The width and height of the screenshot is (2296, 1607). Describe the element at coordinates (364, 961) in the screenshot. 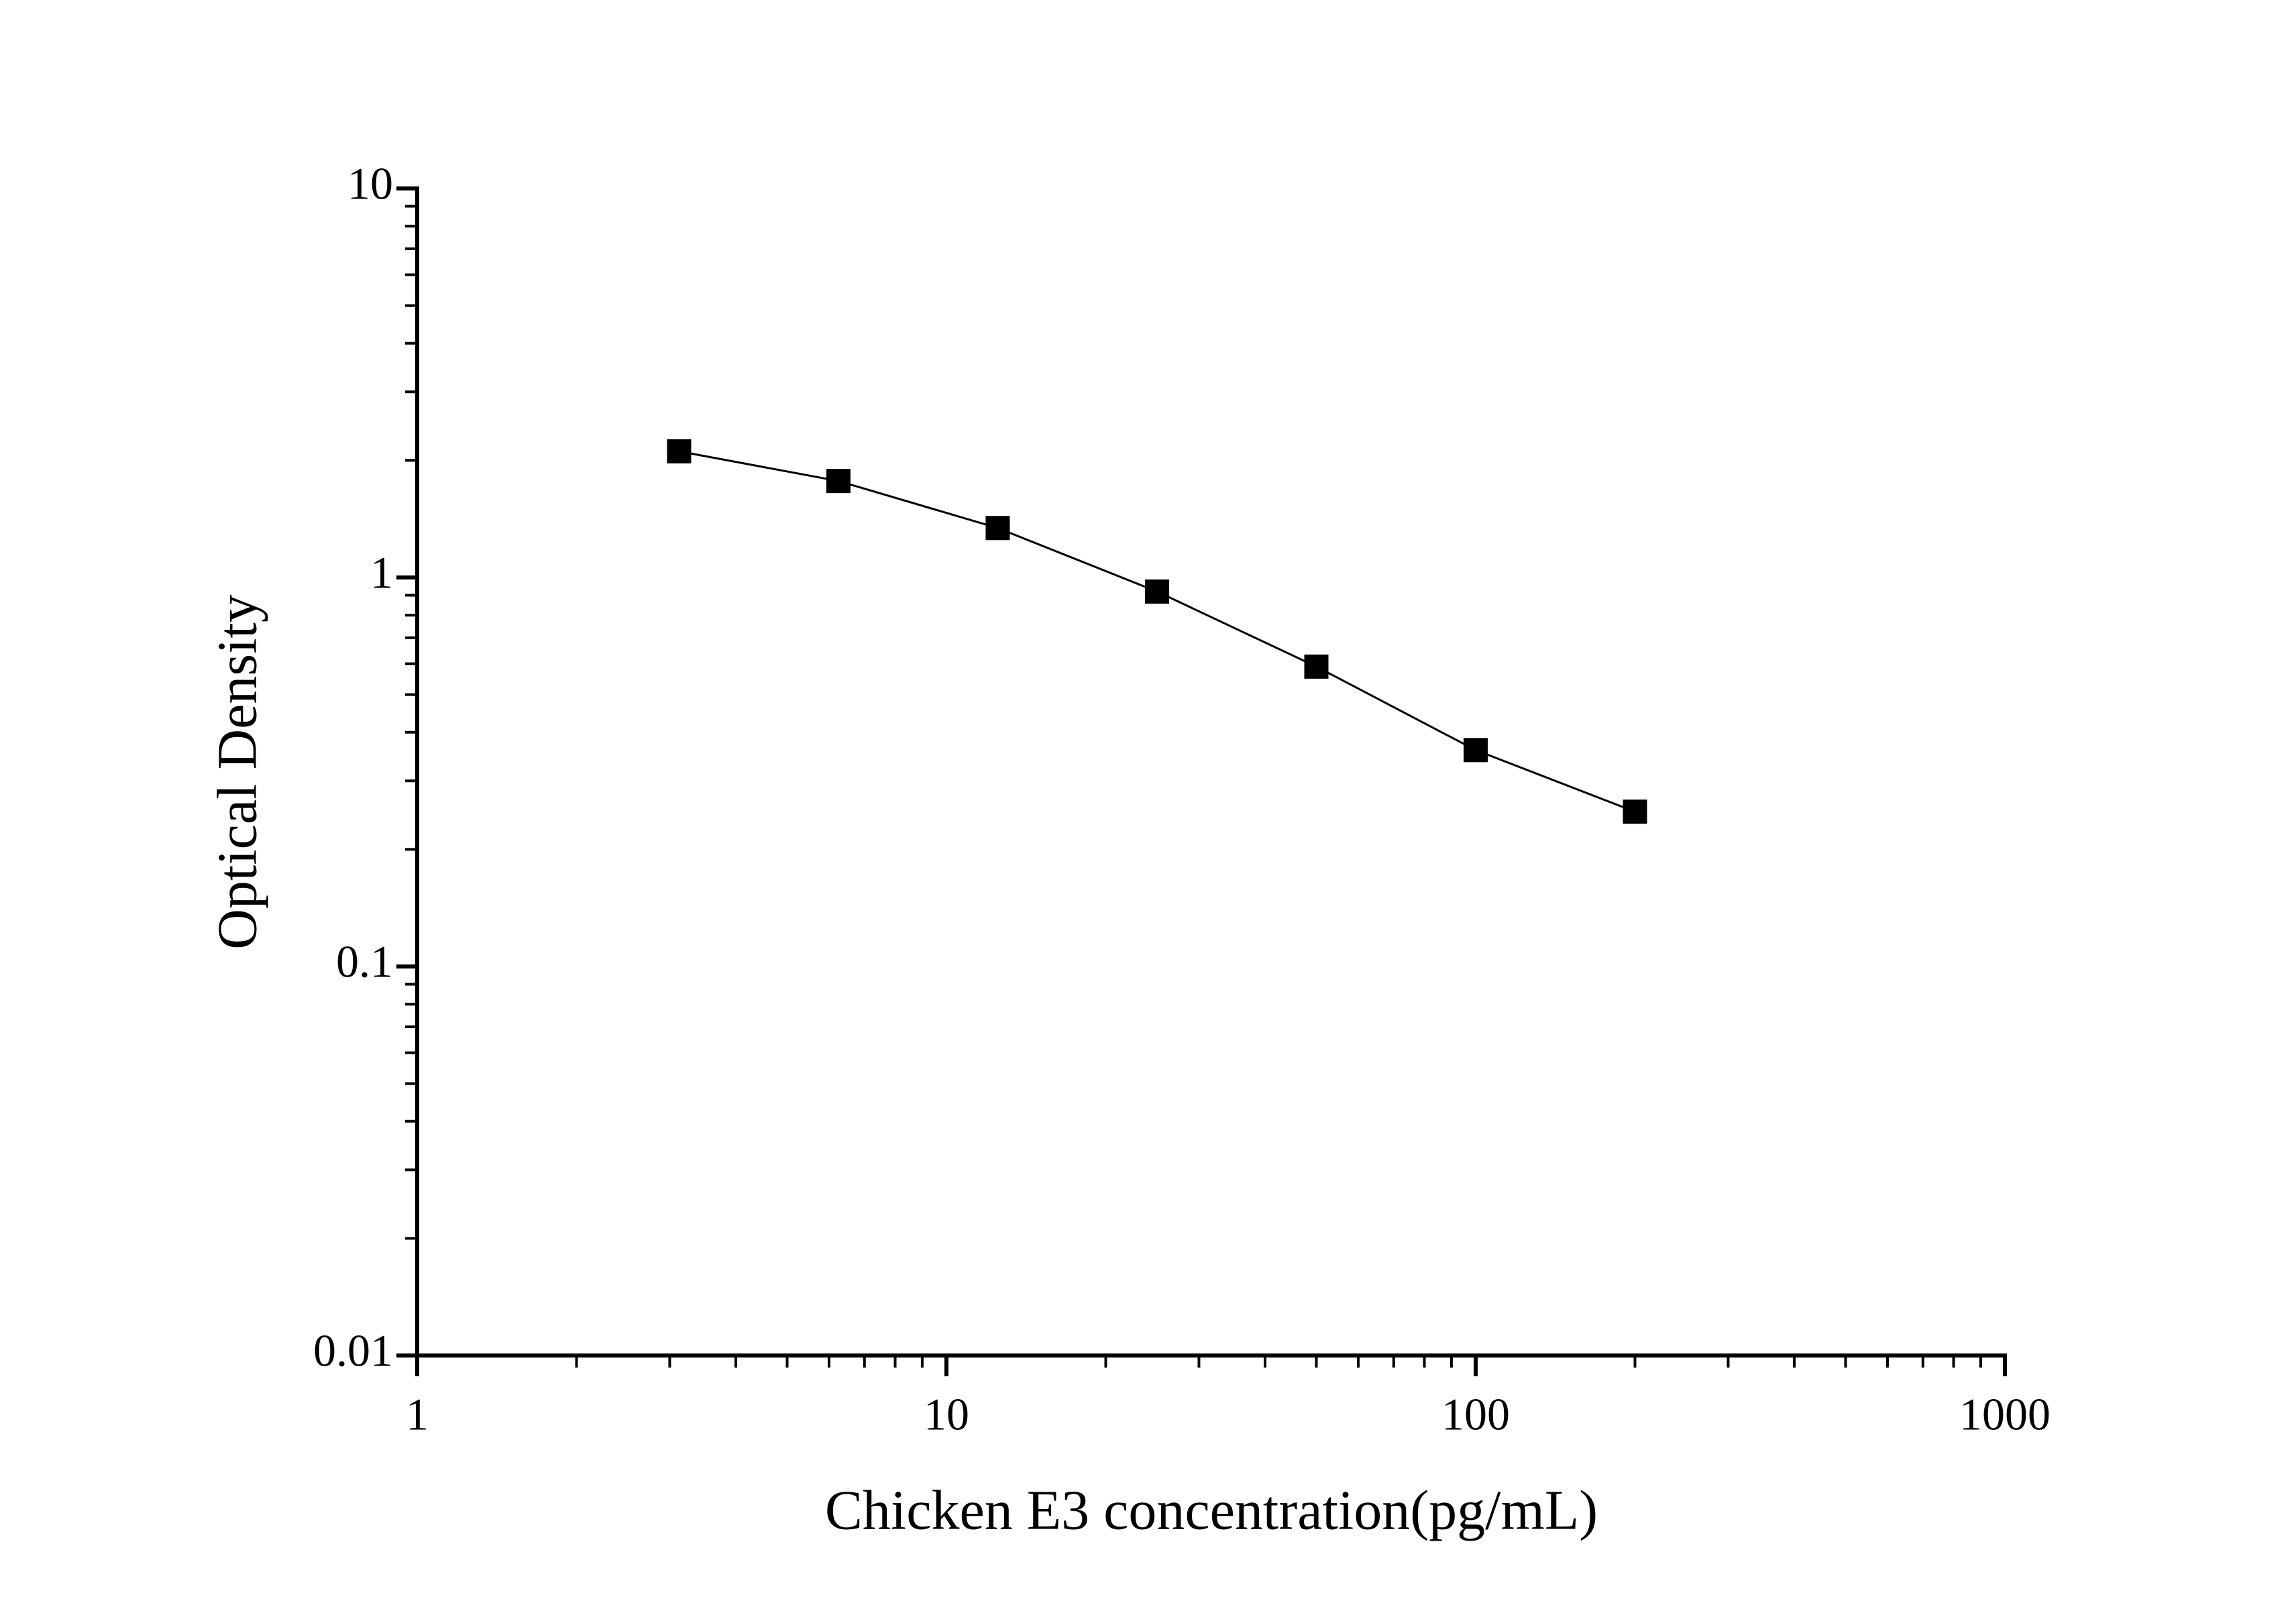

I see `y-tick-label: 0.1` at that location.